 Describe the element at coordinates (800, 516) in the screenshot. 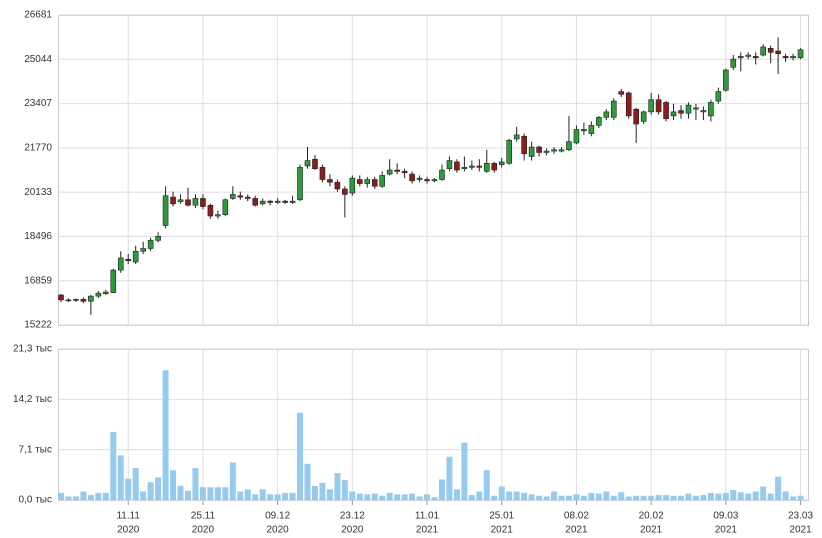

I see `x-tick-label: 23.03` at that location.